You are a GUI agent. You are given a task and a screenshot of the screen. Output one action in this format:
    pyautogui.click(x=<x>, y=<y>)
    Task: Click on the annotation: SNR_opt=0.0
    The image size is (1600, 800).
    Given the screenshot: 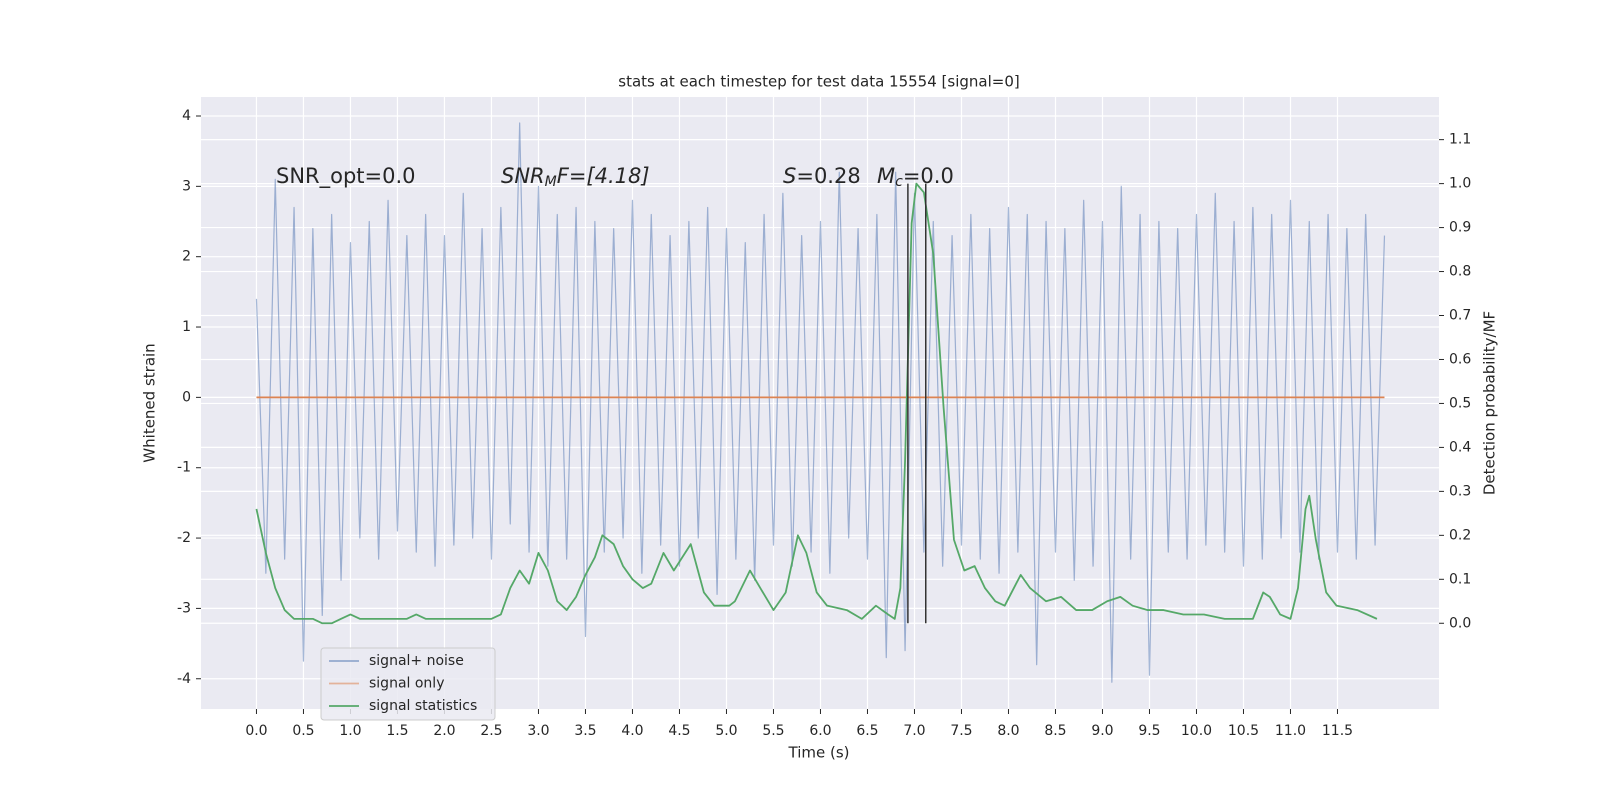 What is the action you would take?
    pyautogui.click(x=346, y=176)
    